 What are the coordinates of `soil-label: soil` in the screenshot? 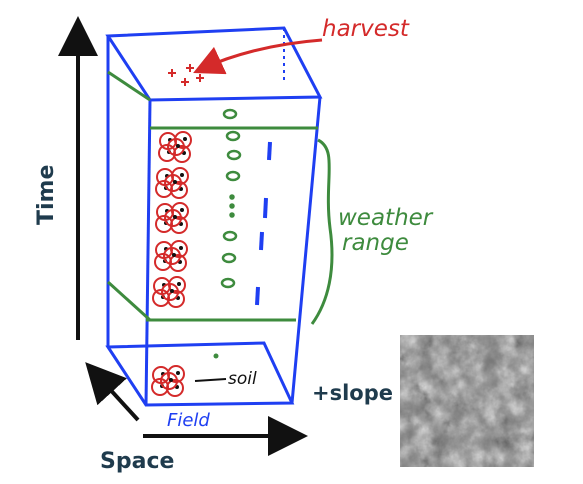 It's located at (242, 379).